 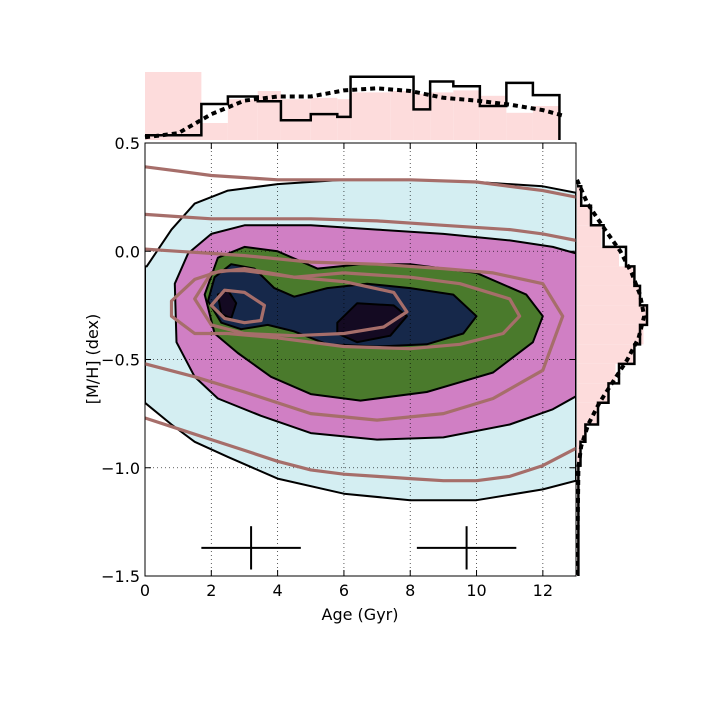 What do you see at coordinates (211, 590) in the screenshot?
I see `x-tick-label: 2` at bounding box center [211, 590].